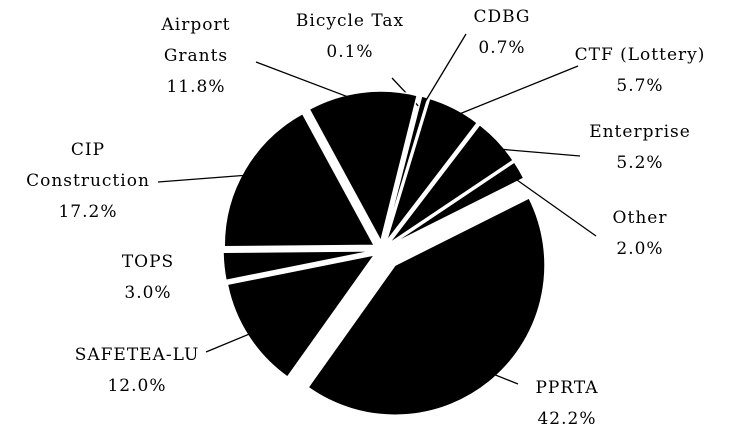  I want to click on slice-percent: 11.8%, so click(196, 87).